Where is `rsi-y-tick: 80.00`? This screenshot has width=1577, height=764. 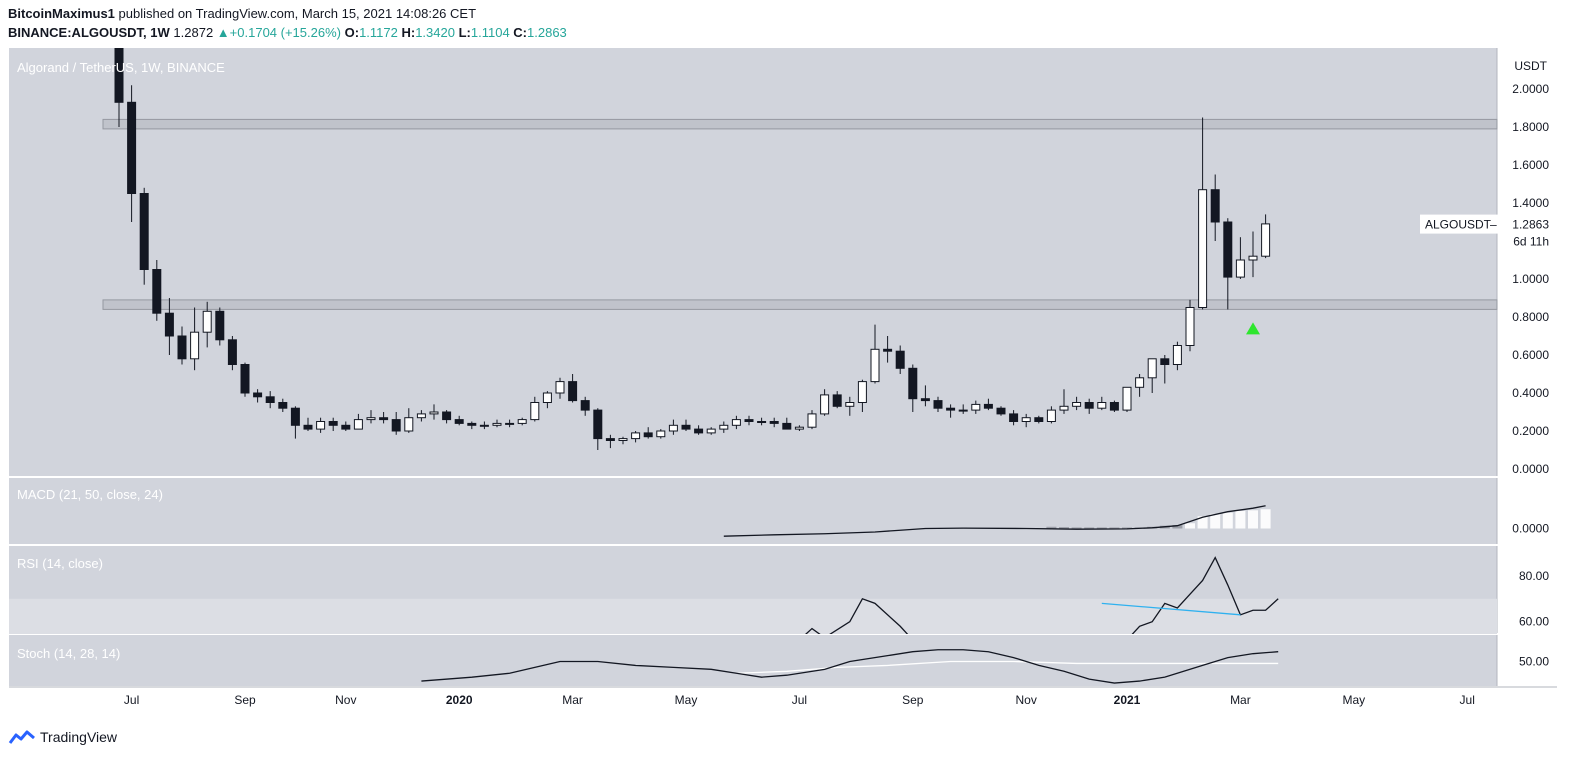
rsi-y-tick: 80.00 is located at coordinates (1534, 576).